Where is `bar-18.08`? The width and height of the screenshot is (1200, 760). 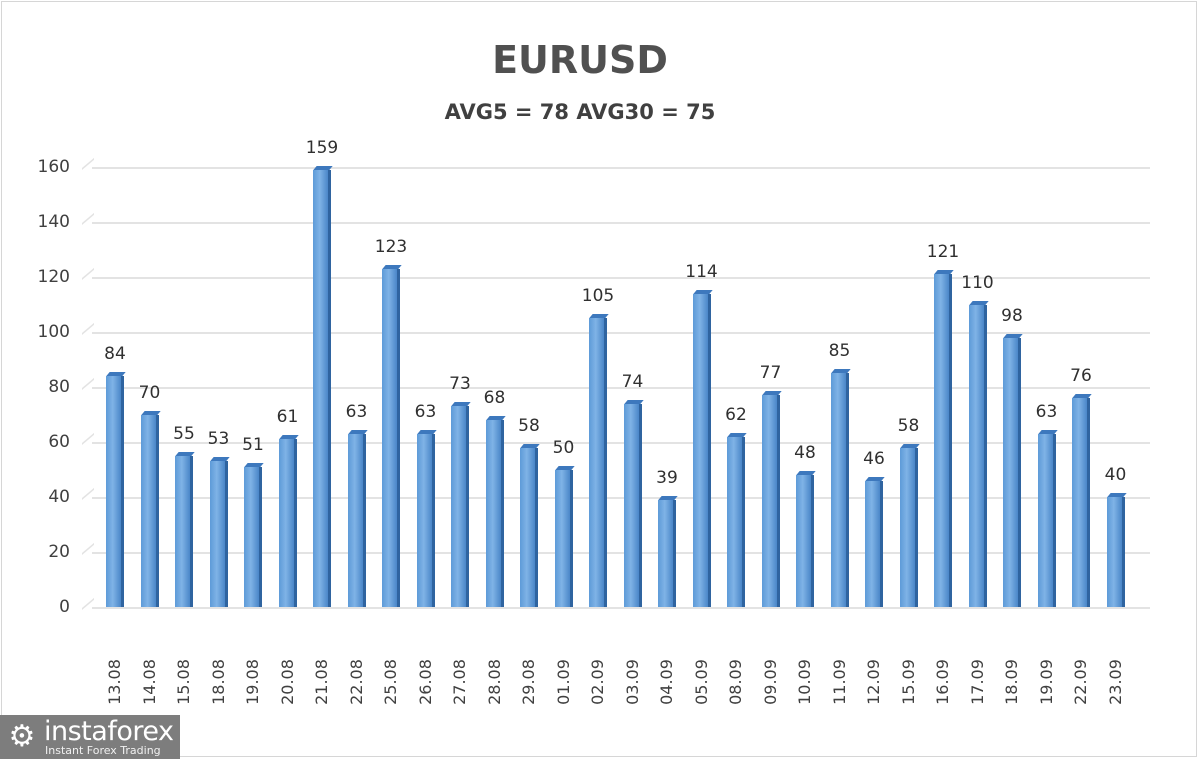
bar-18.08 is located at coordinates (218, 534).